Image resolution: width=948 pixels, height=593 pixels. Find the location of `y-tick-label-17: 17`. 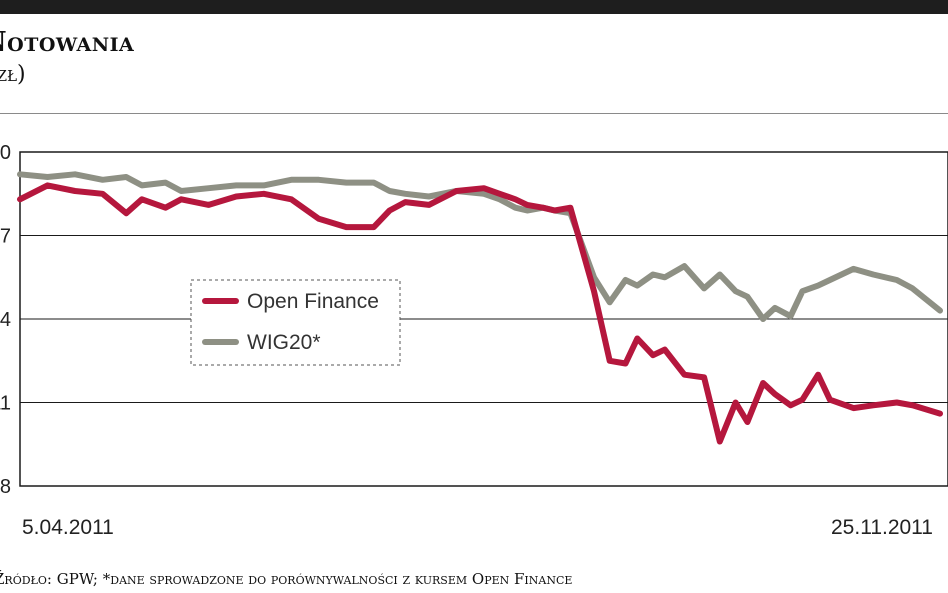

y-tick-label-17: 17 is located at coordinates (5, 237).